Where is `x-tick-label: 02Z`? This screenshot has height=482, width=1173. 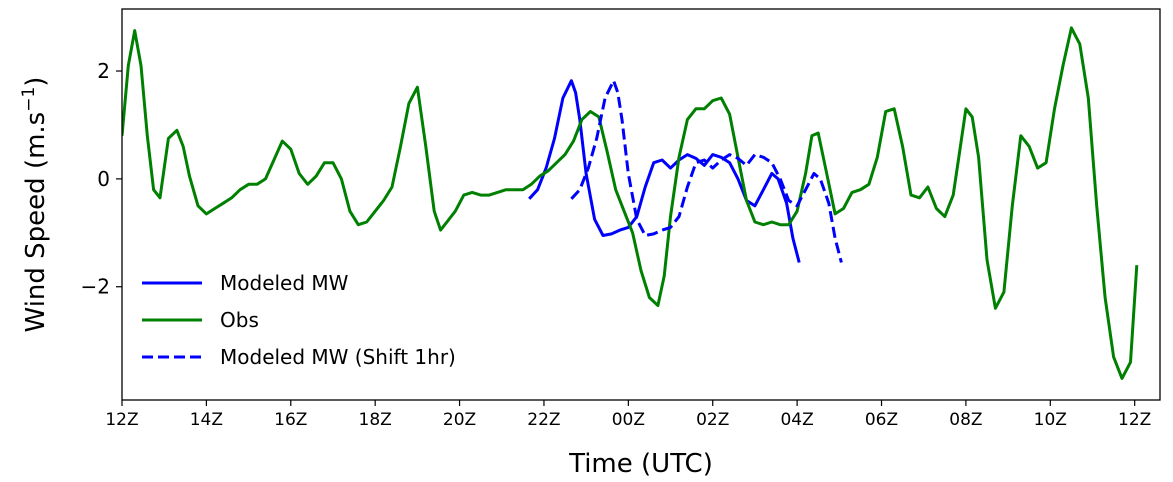
x-tick-label: 02Z is located at coordinates (712, 420).